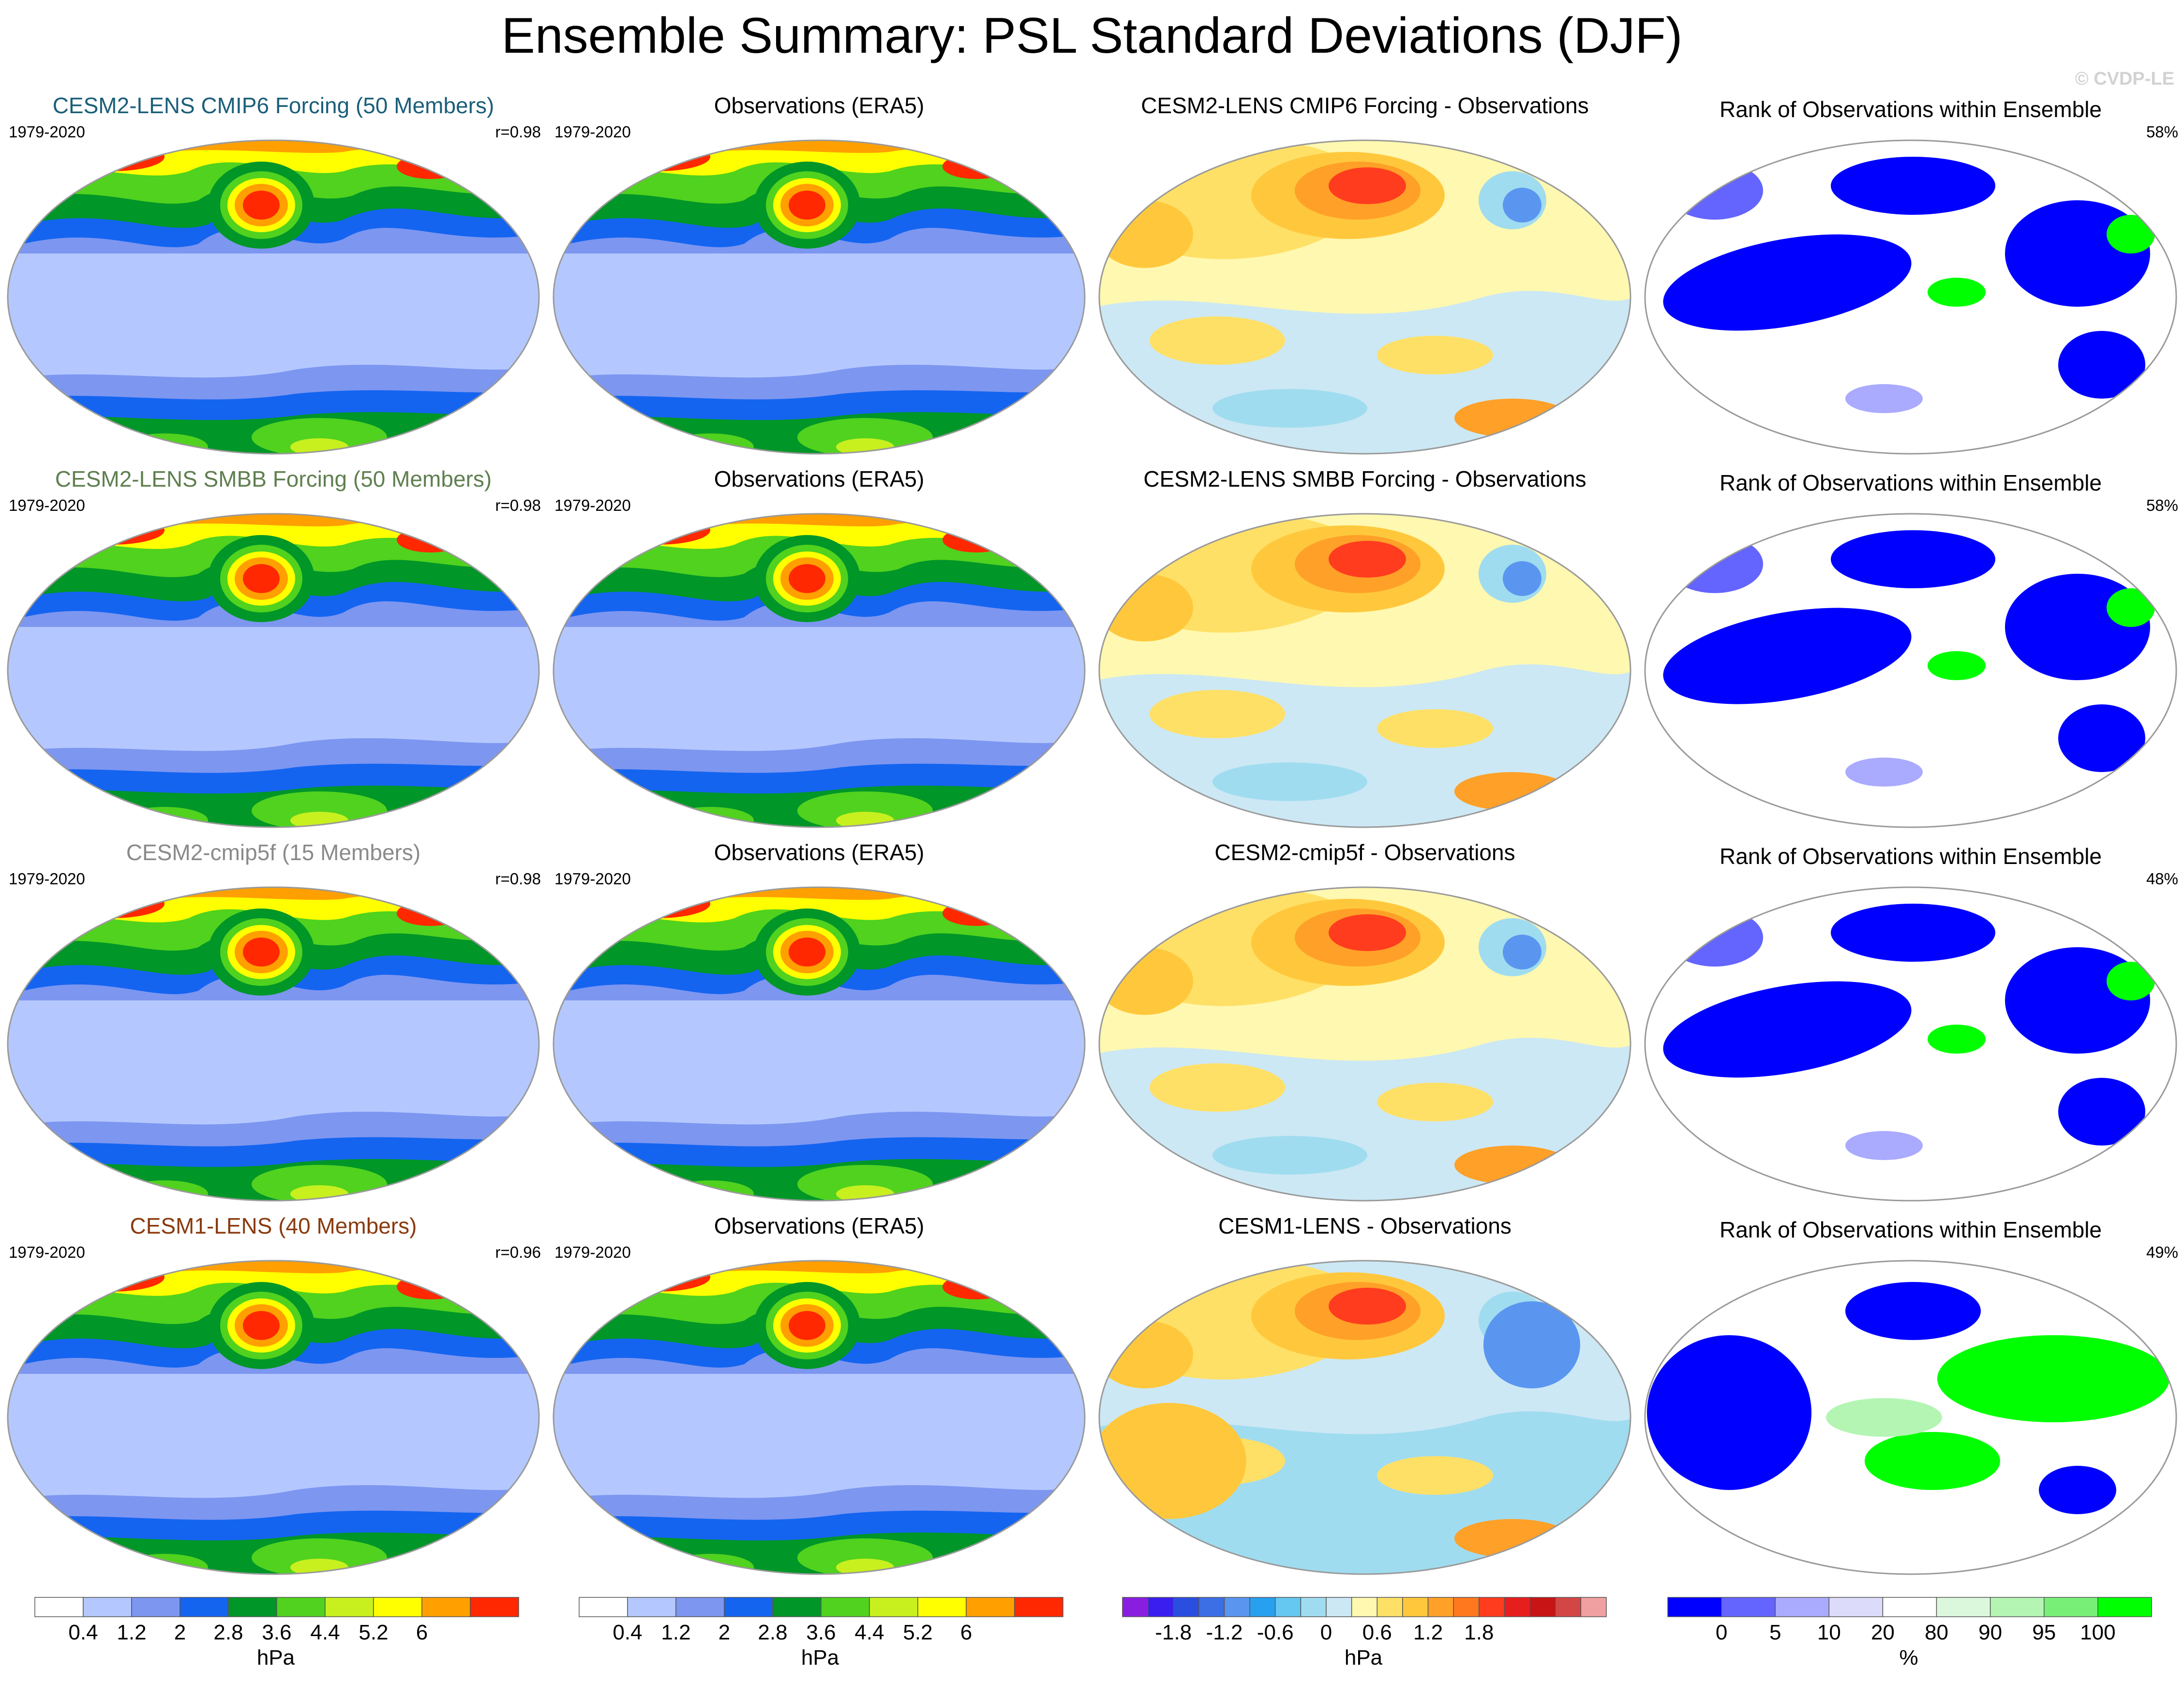 This screenshot has width=2184, height=1683. Describe the element at coordinates (277, 1632) in the screenshot. I see `colorbar-tick-label: 3.6` at that location.